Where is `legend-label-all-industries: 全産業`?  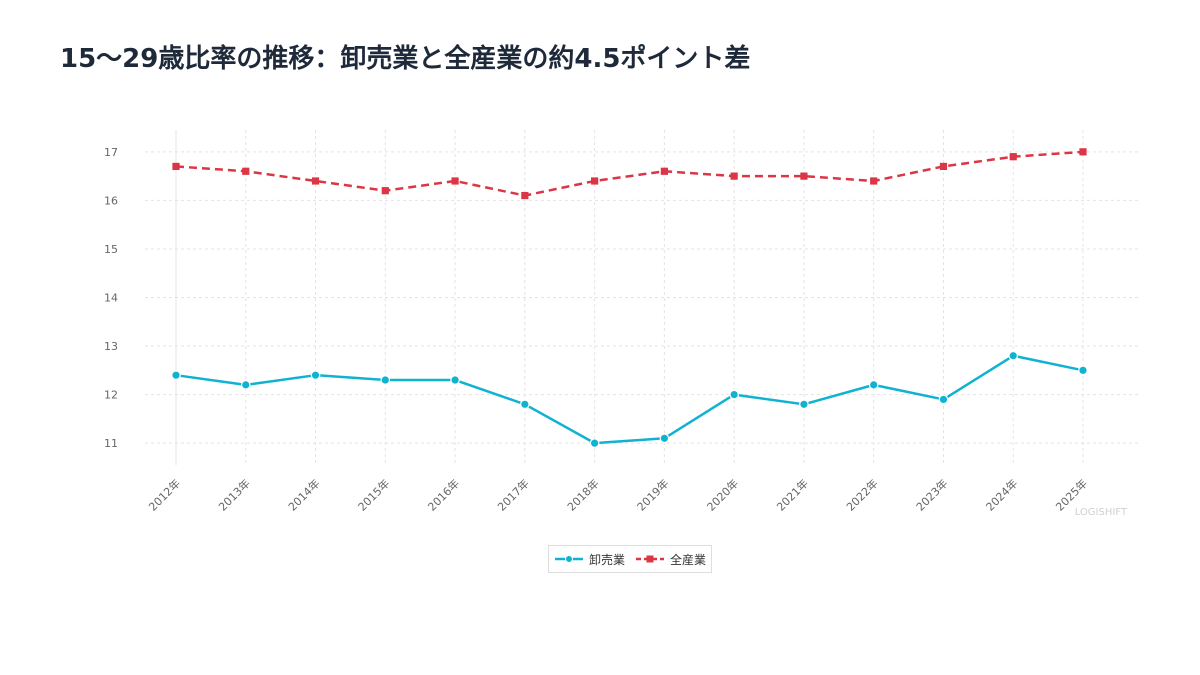
legend-label-all-industries: 全産業 is located at coordinates (688, 559).